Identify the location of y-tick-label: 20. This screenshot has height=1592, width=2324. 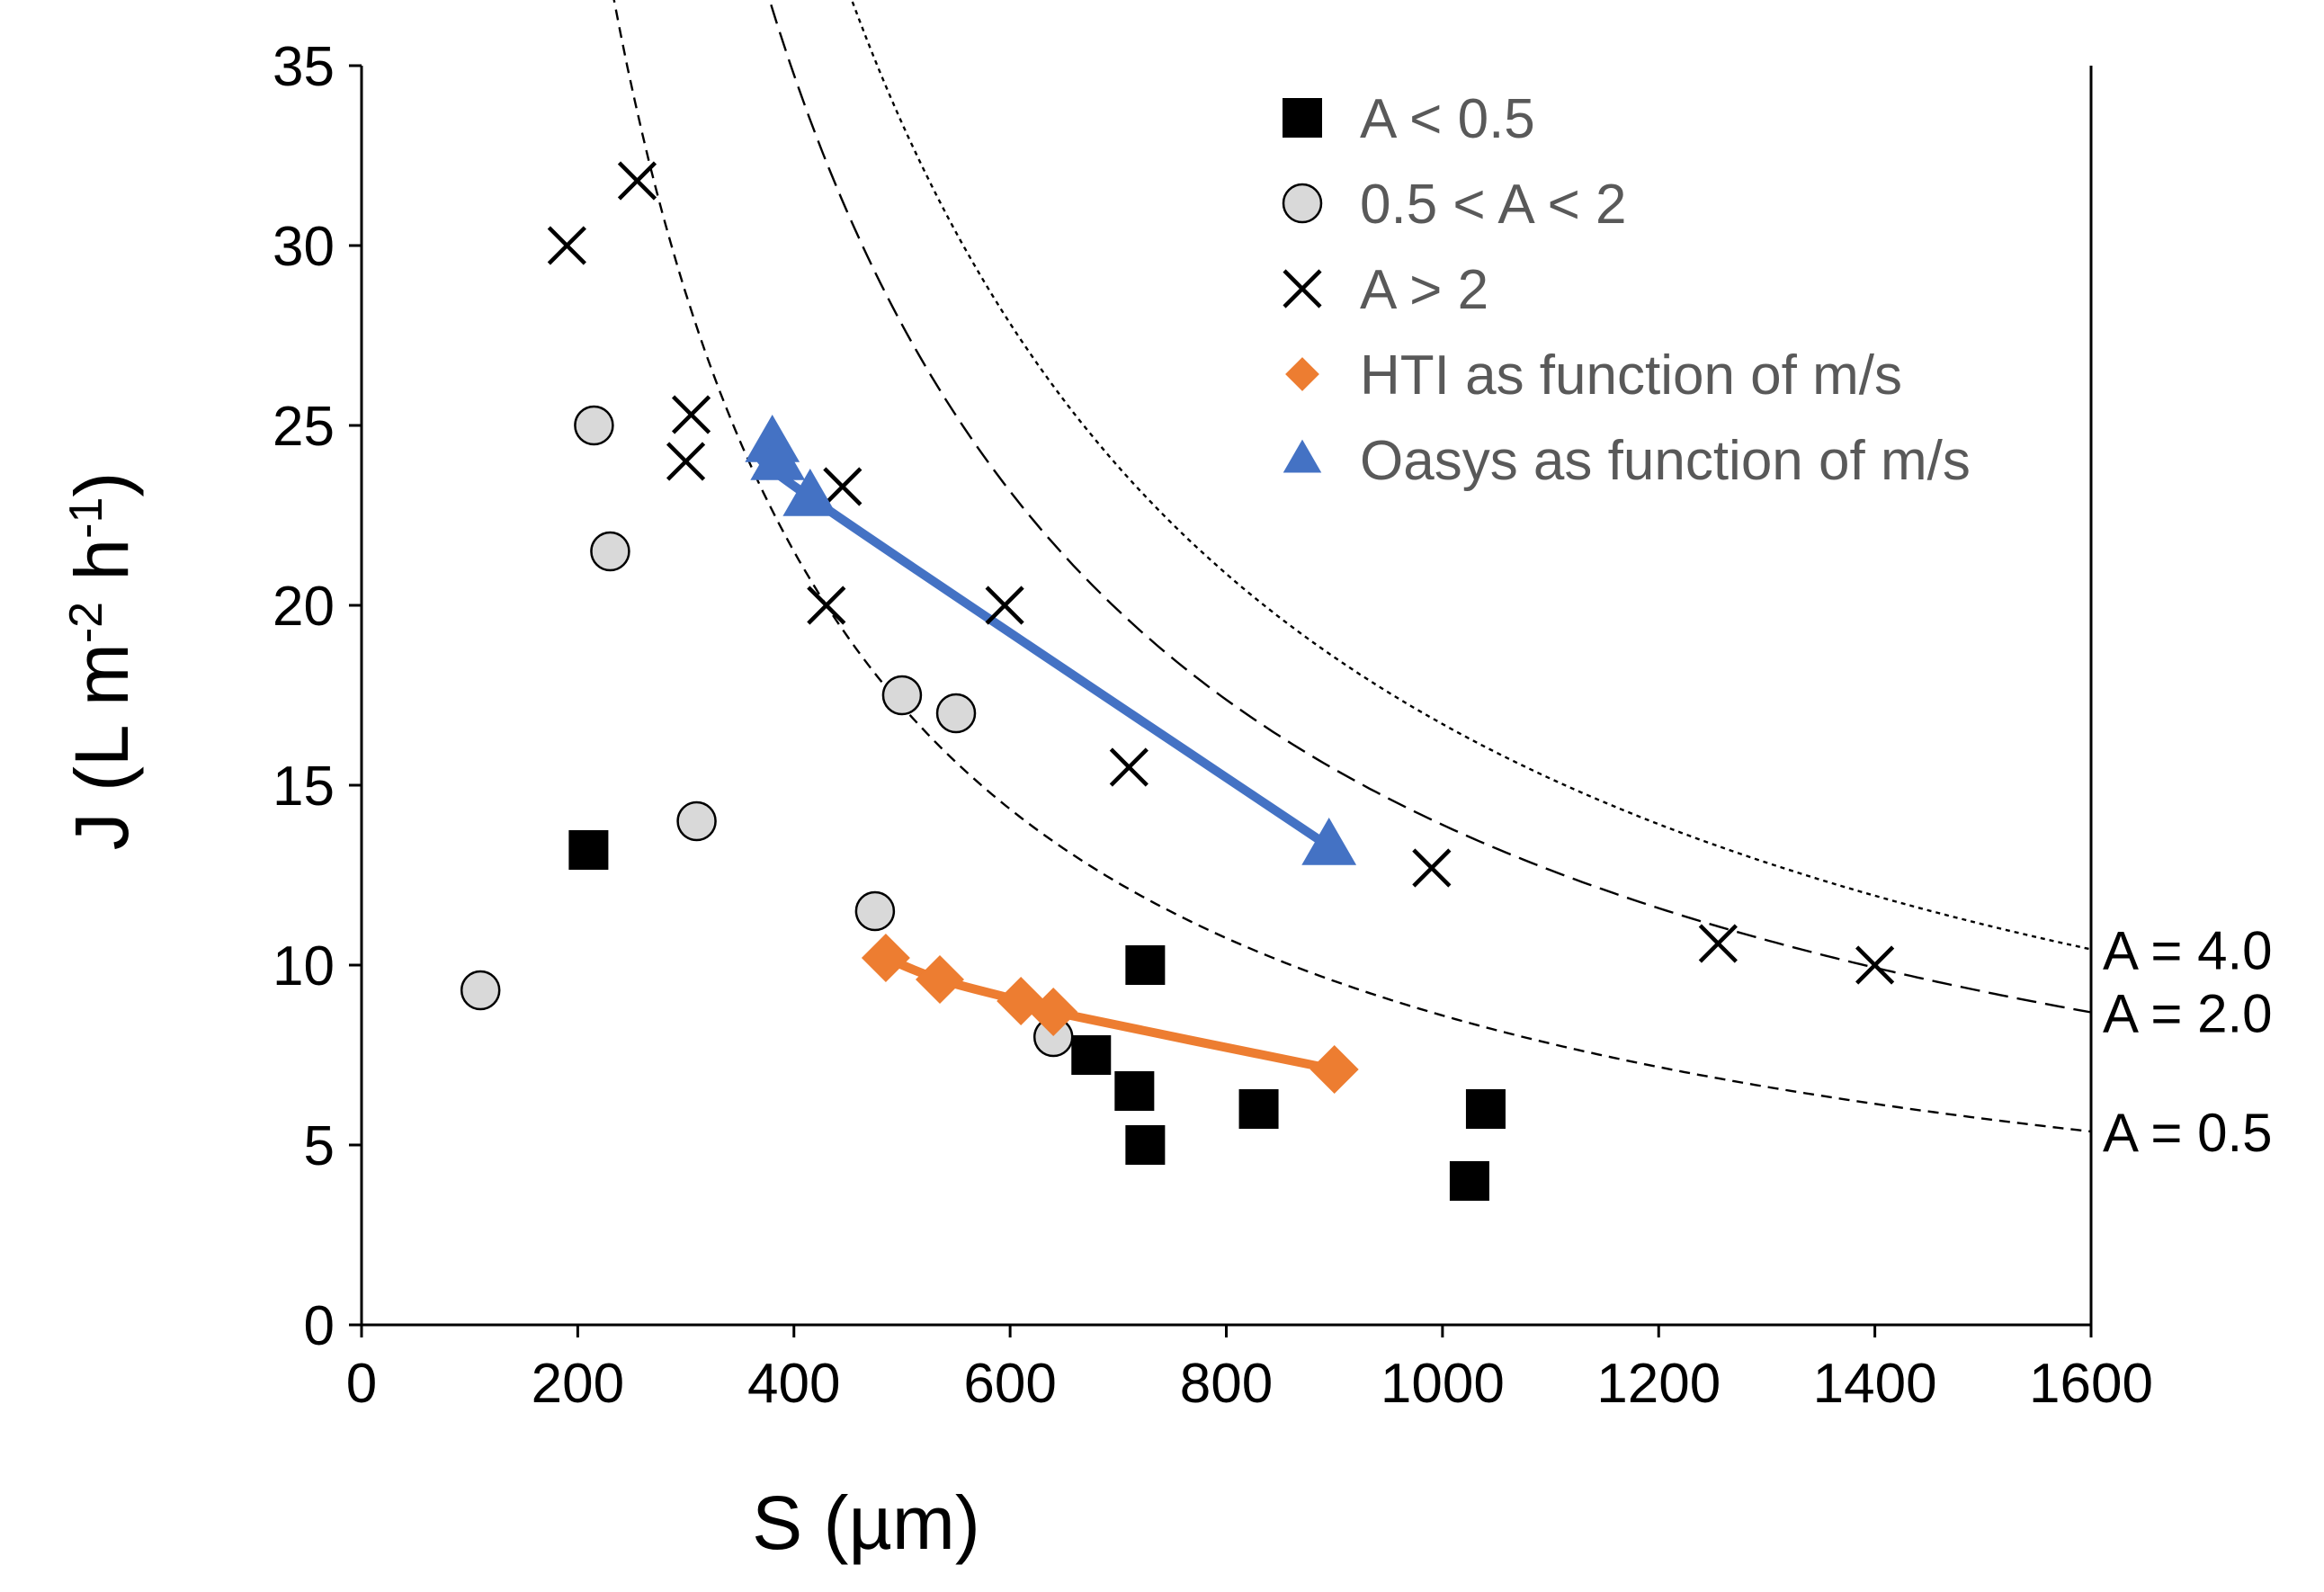
(304, 607).